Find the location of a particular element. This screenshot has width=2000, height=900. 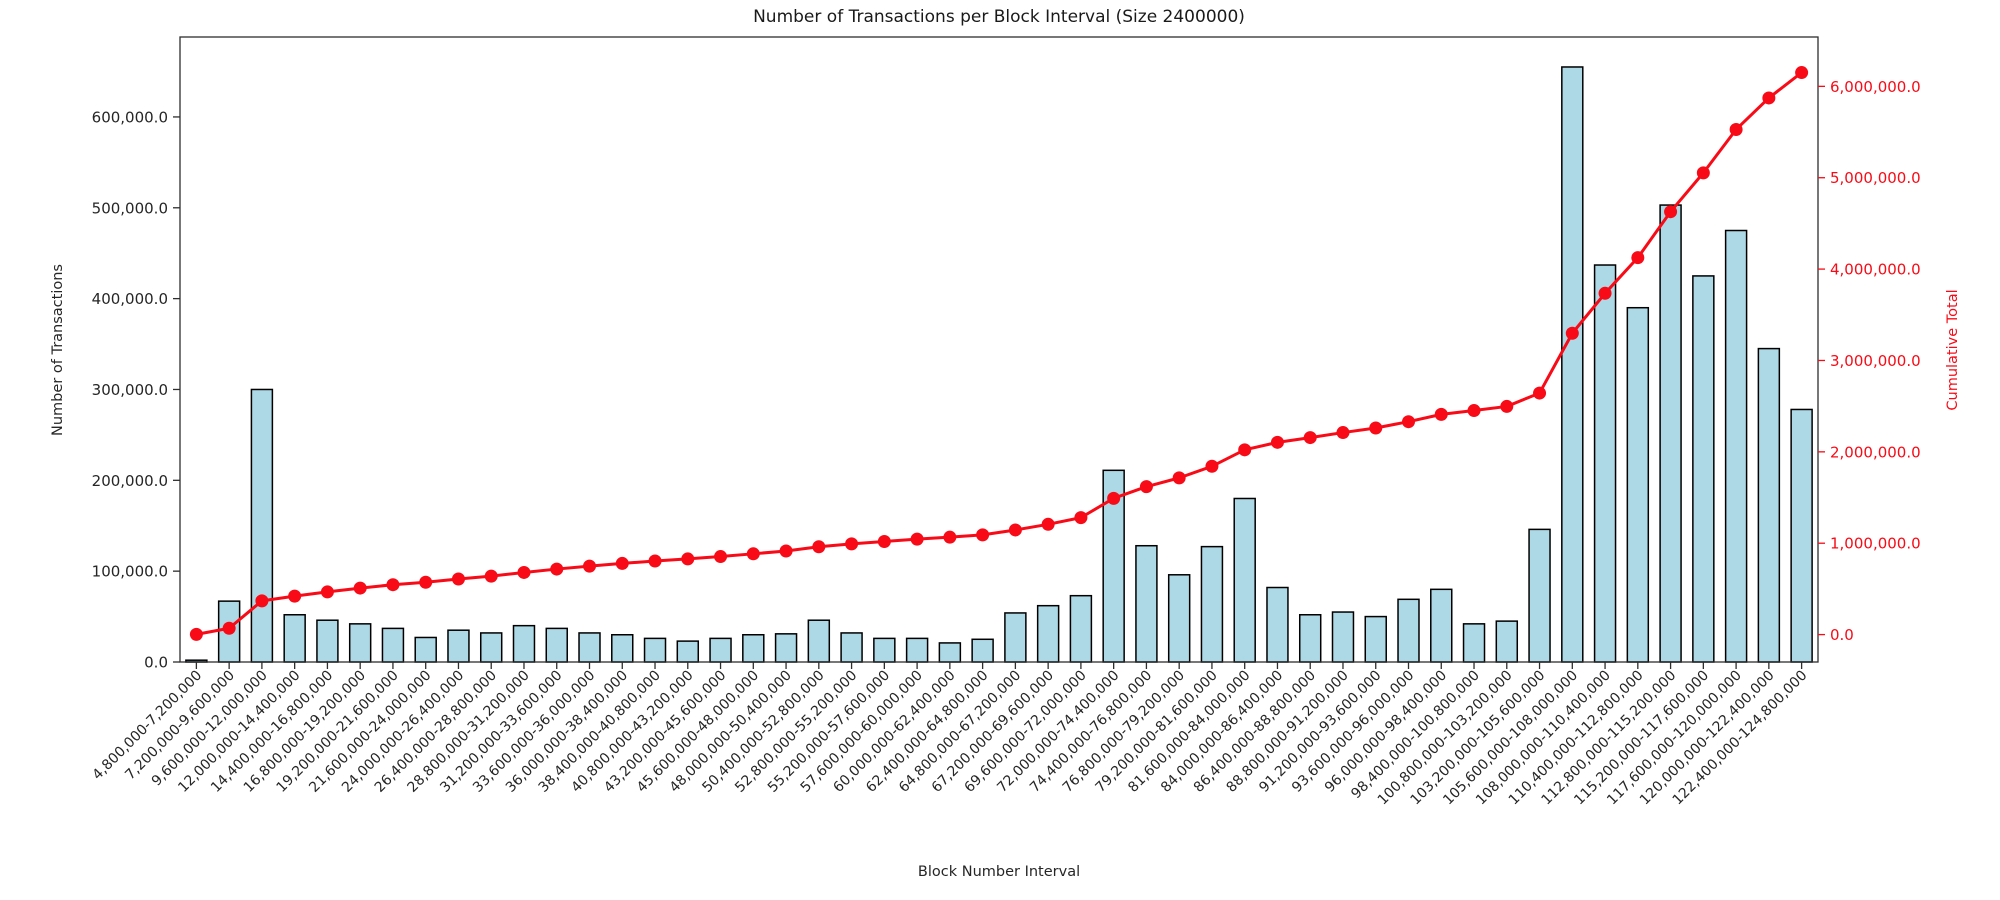

left-tick-label: 300,000.0 is located at coordinates (130, 390).